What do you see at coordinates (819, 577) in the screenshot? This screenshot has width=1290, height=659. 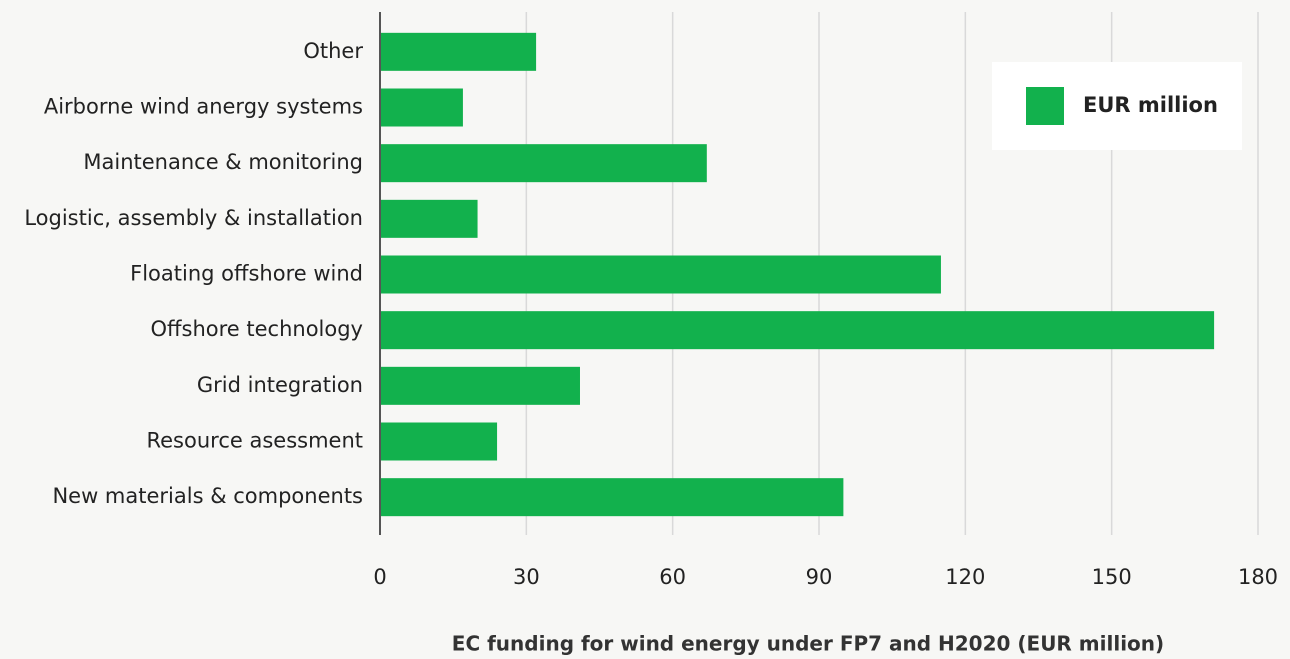 I see `x-tick-label: 90` at bounding box center [819, 577].